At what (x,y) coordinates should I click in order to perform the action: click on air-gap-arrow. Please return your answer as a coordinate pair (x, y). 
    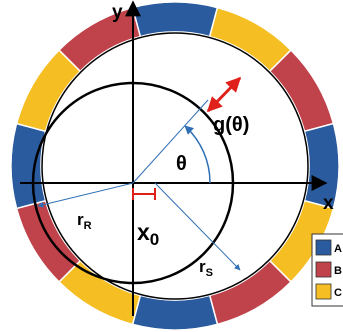
    Looking at the image, I should click on (224, 94).